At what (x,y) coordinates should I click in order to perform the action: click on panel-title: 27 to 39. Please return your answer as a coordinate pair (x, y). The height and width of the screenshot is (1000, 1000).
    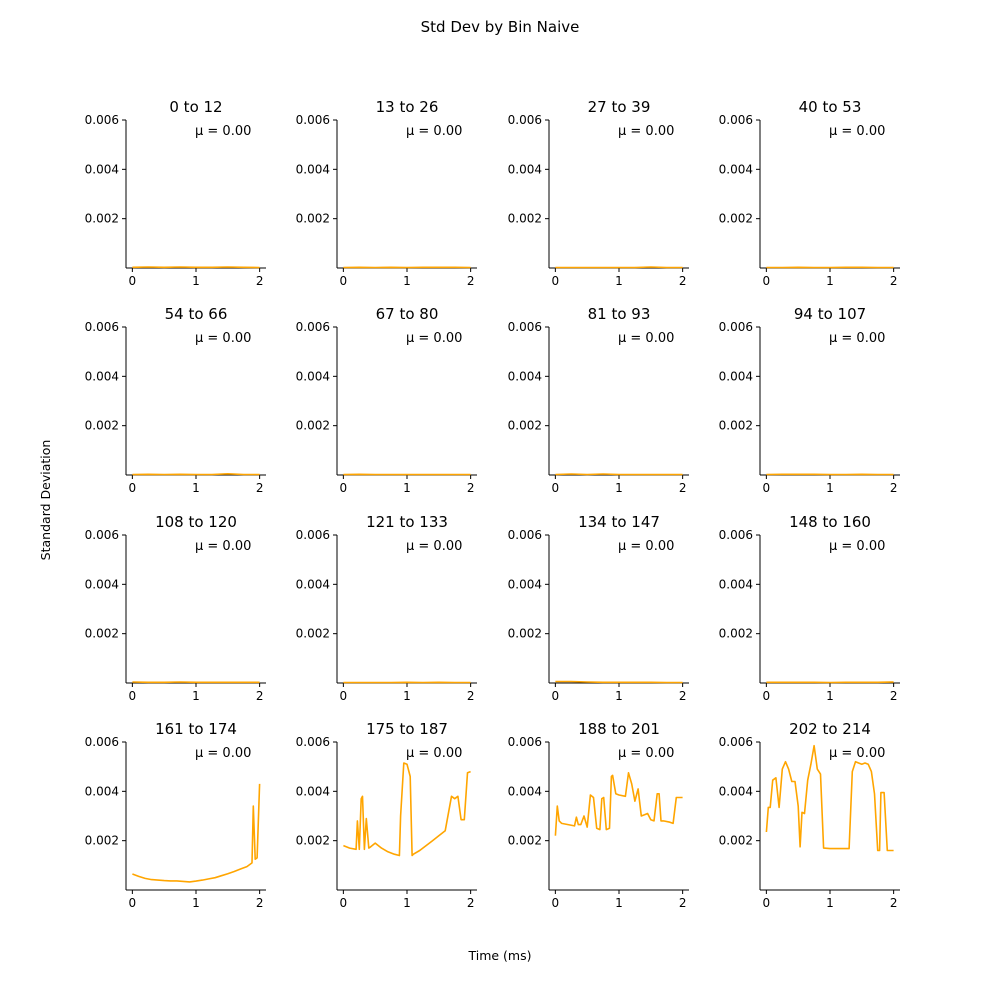
    Looking at the image, I should click on (619, 107).